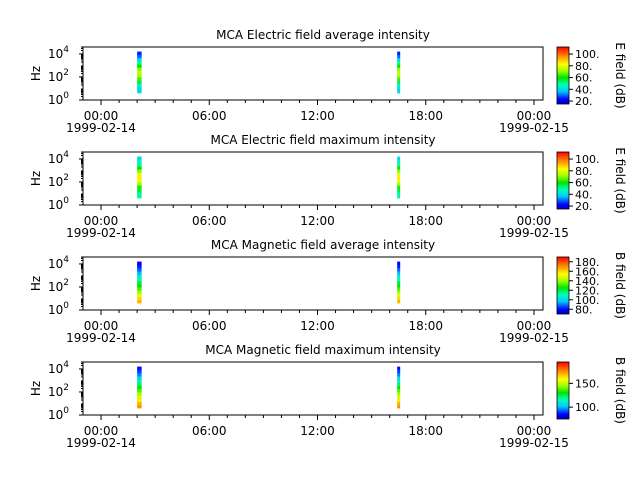  What do you see at coordinates (209, 116) in the screenshot?
I see `x-tick-label: 06:00` at bounding box center [209, 116].